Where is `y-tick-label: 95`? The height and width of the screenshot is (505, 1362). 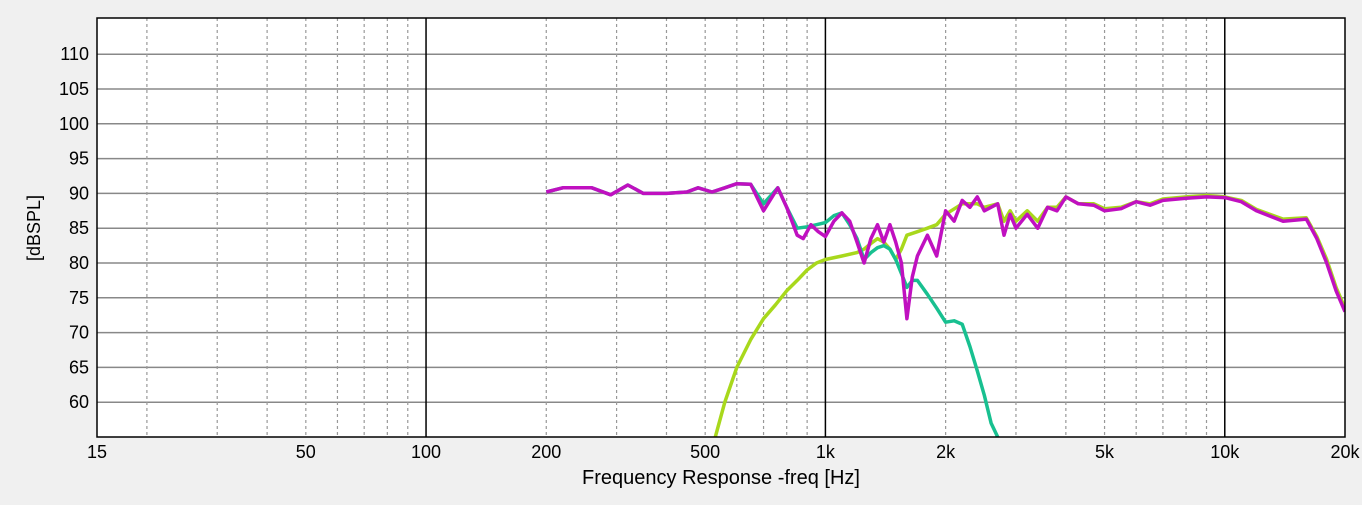 y-tick-label: 95 is located at coordinates (79, 159).